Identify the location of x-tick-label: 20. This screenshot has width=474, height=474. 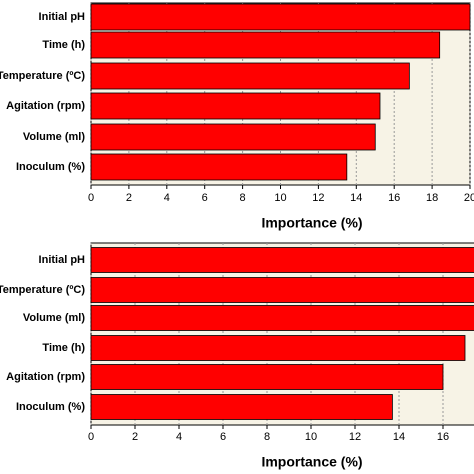
(469, 198).